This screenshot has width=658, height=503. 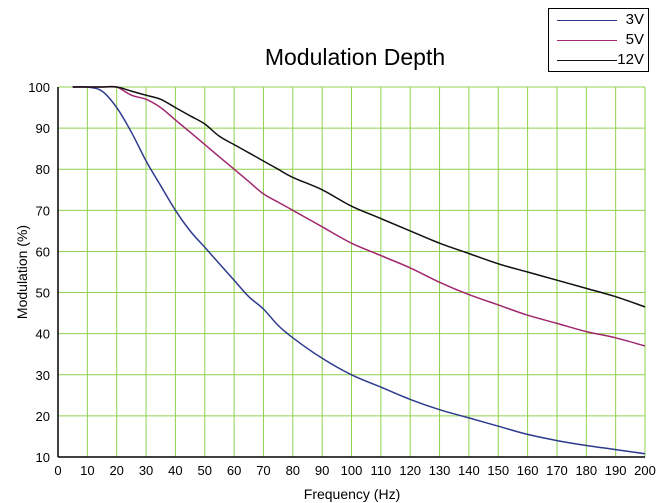 I want to click on x-tick-label: 190, so click(x=616, y=470).